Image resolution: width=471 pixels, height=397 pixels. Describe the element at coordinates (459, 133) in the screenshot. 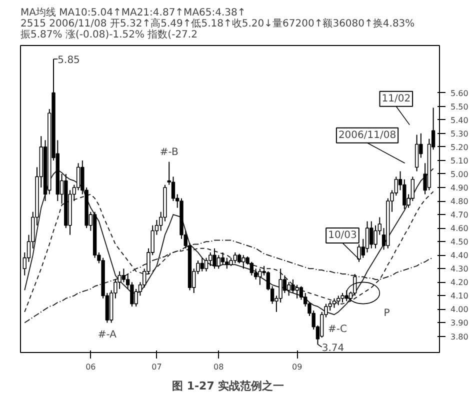

I see `y-tick-label: 5.30` at that location.